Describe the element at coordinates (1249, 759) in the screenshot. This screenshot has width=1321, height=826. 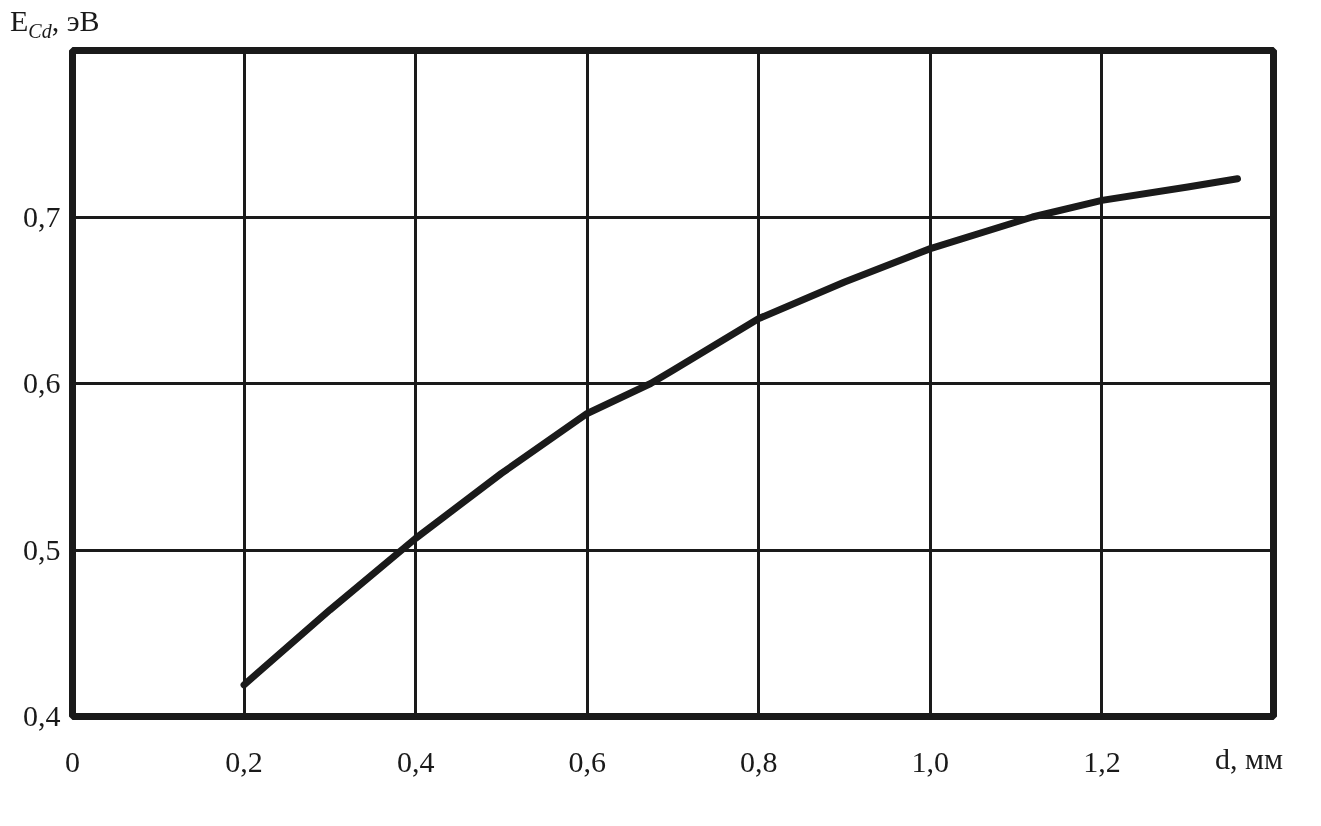
I see `x-axis-title: d, мм` at that location.